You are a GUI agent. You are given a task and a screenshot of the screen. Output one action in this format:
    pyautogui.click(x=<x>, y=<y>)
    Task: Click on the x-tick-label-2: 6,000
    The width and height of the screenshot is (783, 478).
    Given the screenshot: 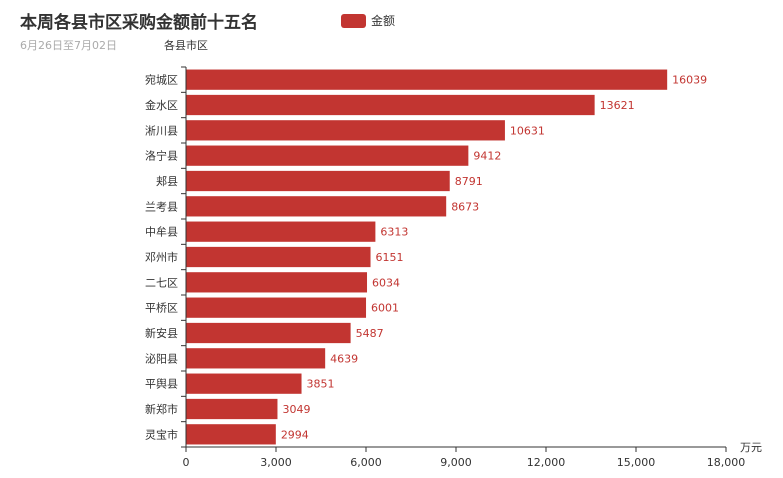 What is the action you would take?
    pyautogui.click(x=366, y=462)
    